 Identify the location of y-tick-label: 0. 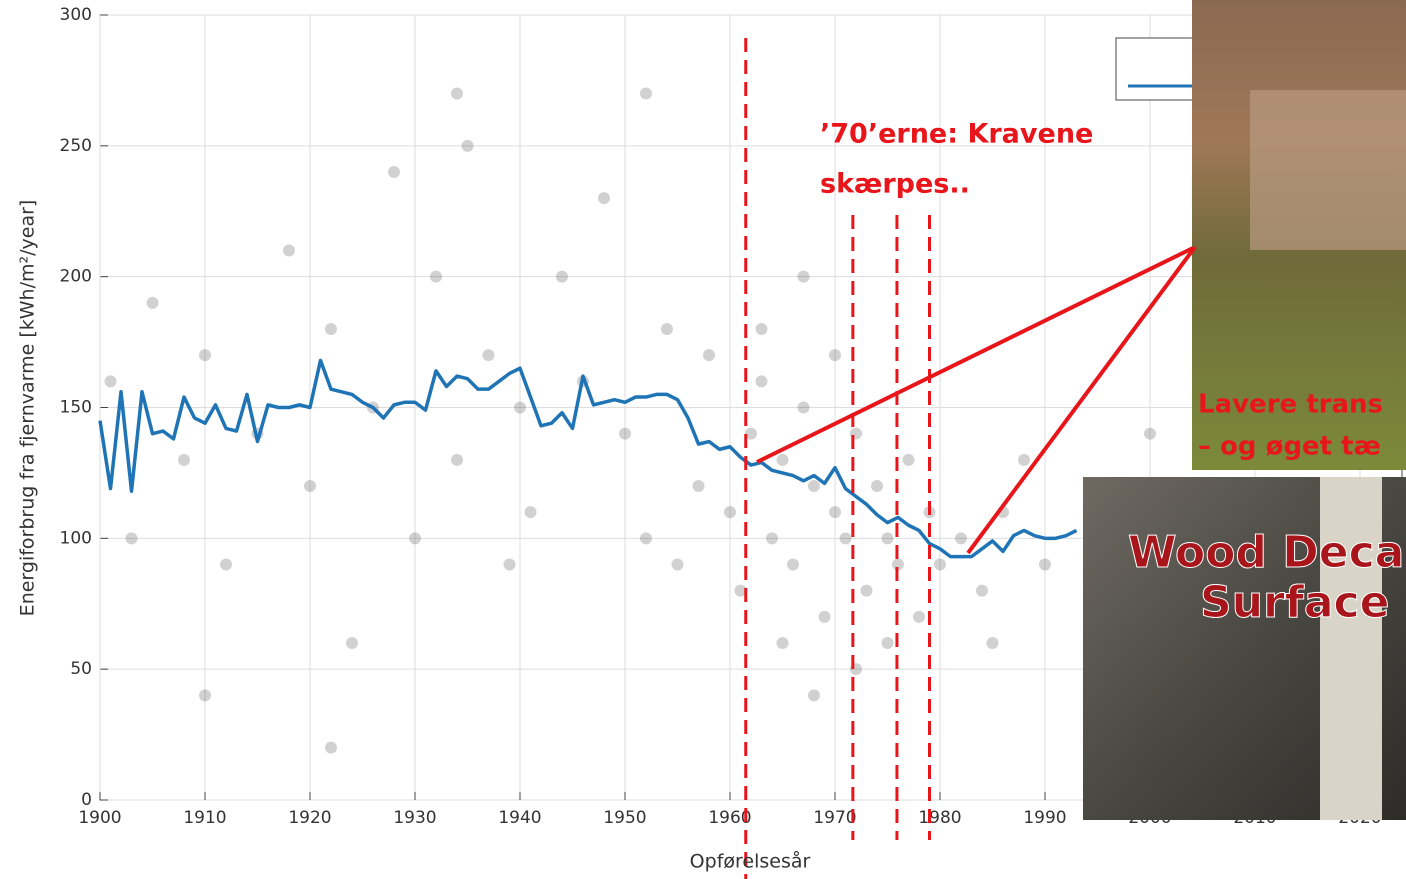
(86, 800).